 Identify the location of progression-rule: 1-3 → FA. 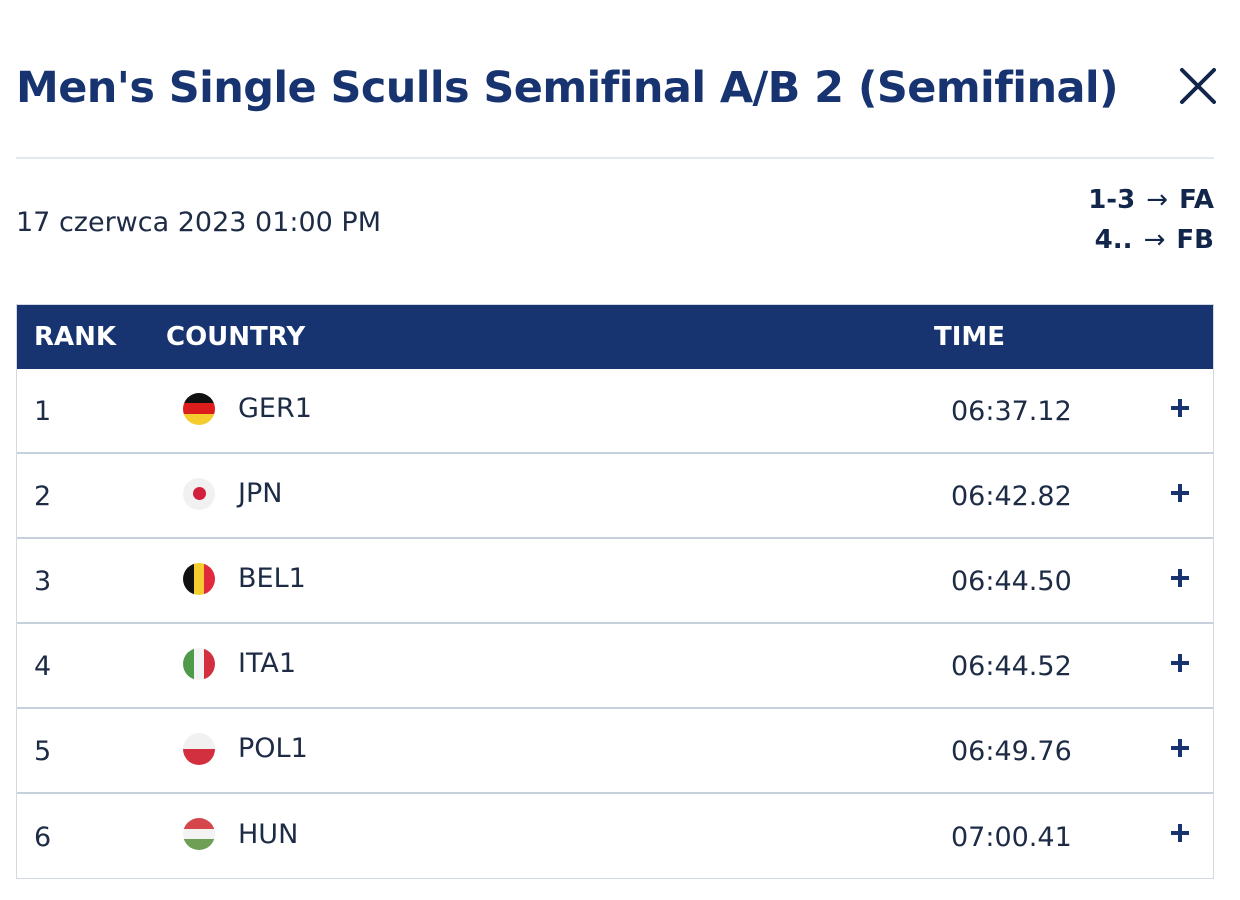
(1151, 200).